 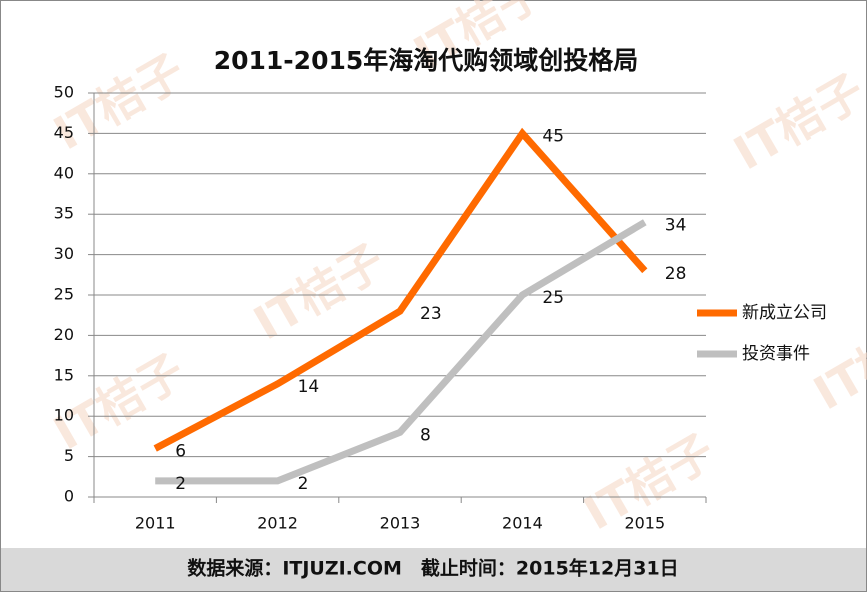 I want to click on data-label: 23, so click(x=431, y=314).